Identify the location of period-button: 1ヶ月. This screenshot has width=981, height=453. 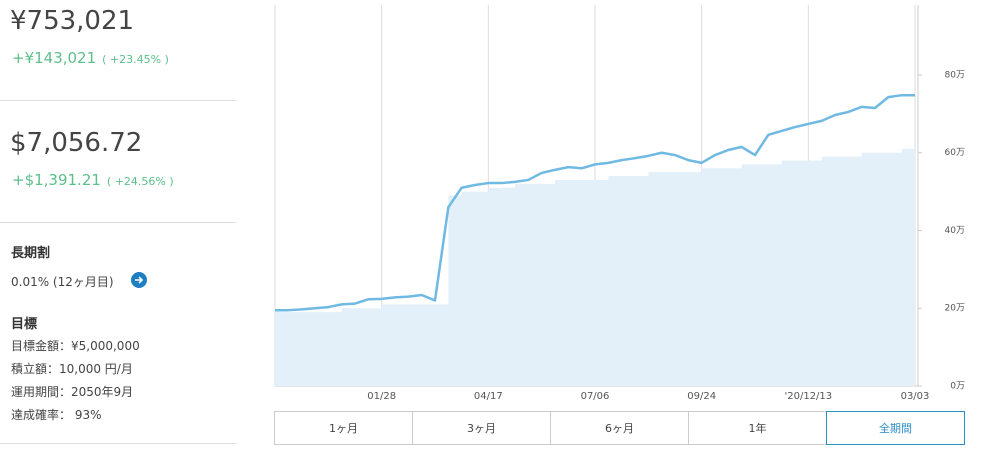
(343, 428).